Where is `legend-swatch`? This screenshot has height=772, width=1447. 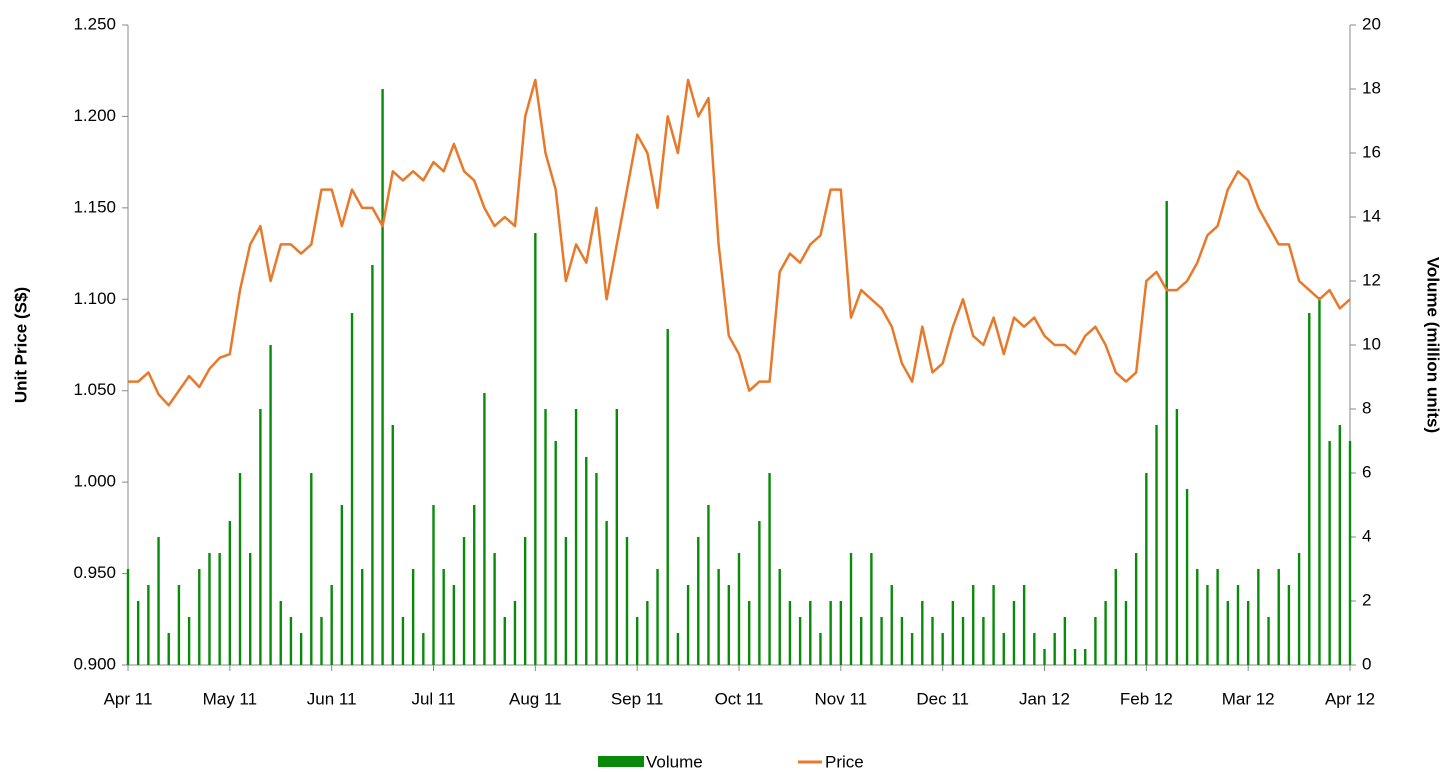 legend-swatch is located at coordinates (621, 761).